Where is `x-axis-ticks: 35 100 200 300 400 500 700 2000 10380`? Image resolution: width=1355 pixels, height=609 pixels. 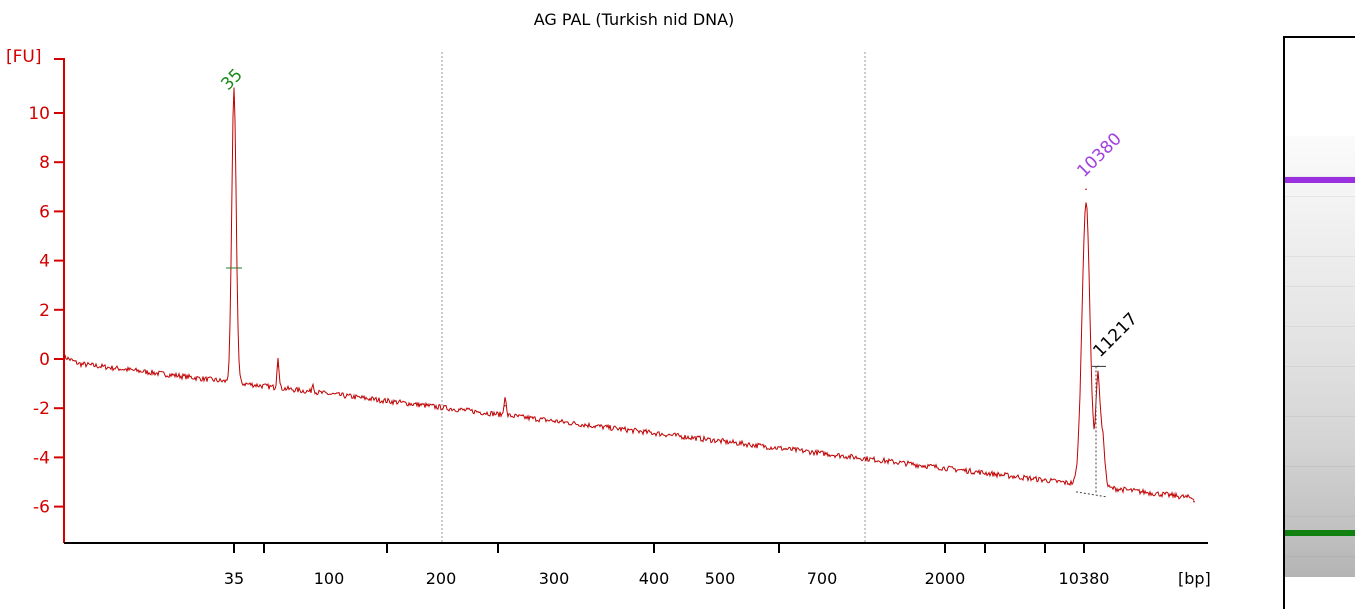 x-axis-ticks: 35 100 200 300 400 500 700 2000 10380 is located at coordinates (667, 565).